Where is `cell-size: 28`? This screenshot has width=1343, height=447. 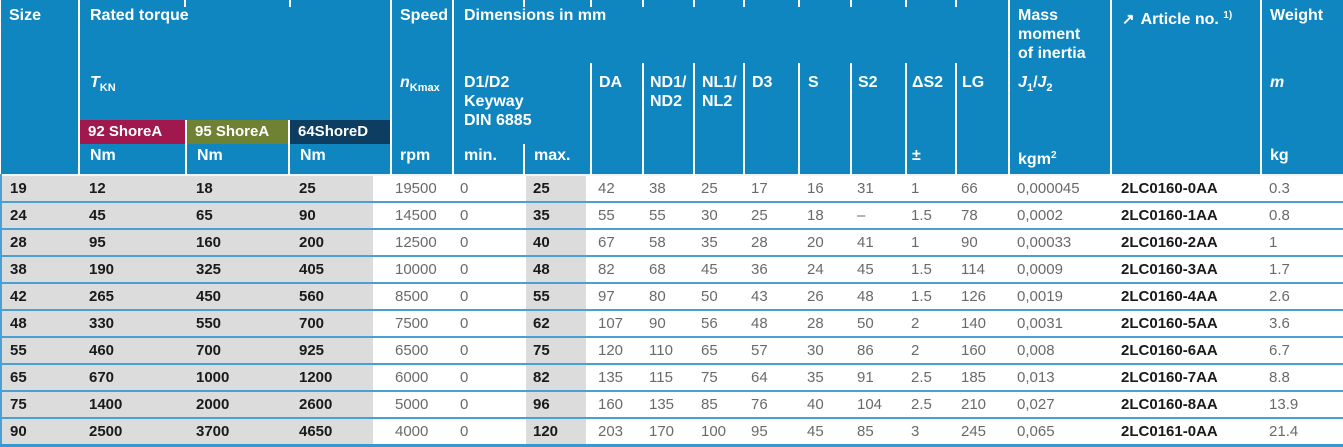
cell-size: 28 is located at coordinates (39, 242).